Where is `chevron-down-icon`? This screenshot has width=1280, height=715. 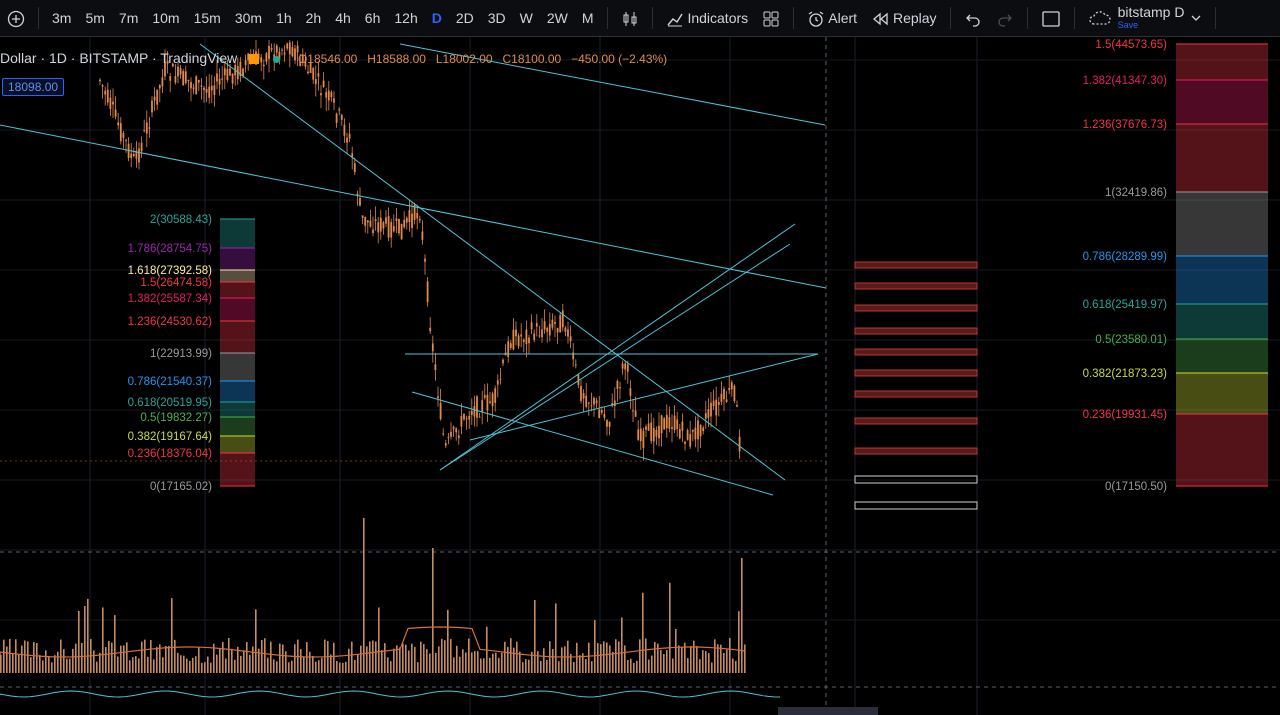 chevron-down-icon is located at coordinates (1196, 18).